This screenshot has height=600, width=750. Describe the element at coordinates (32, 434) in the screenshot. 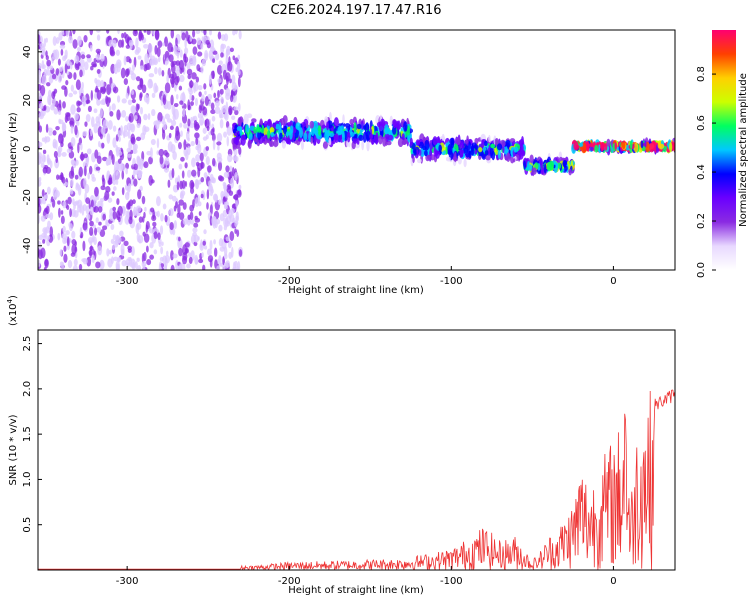

I see `snr-y-axis: 0.5 1.0 1.5 2.0 2.5` at that location.